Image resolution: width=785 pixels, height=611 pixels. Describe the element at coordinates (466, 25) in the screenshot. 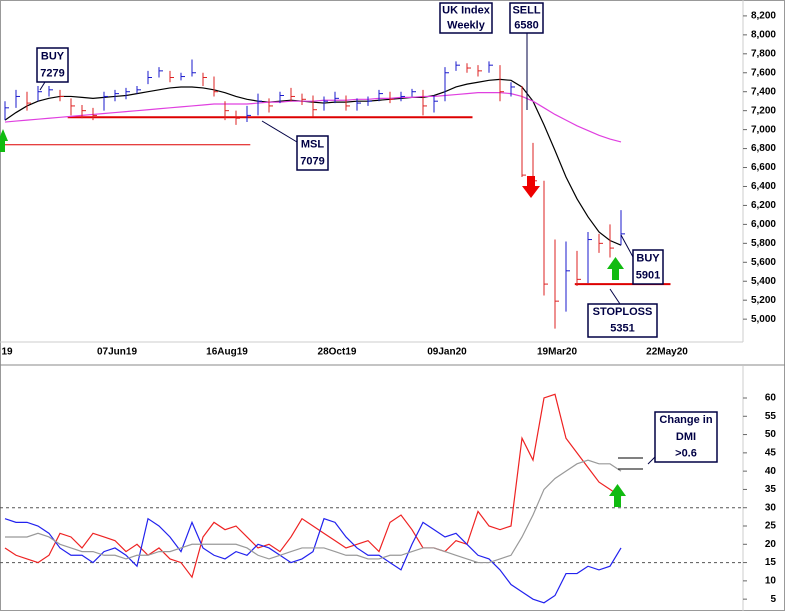

I see `annotation-text: Weekly` at that location.